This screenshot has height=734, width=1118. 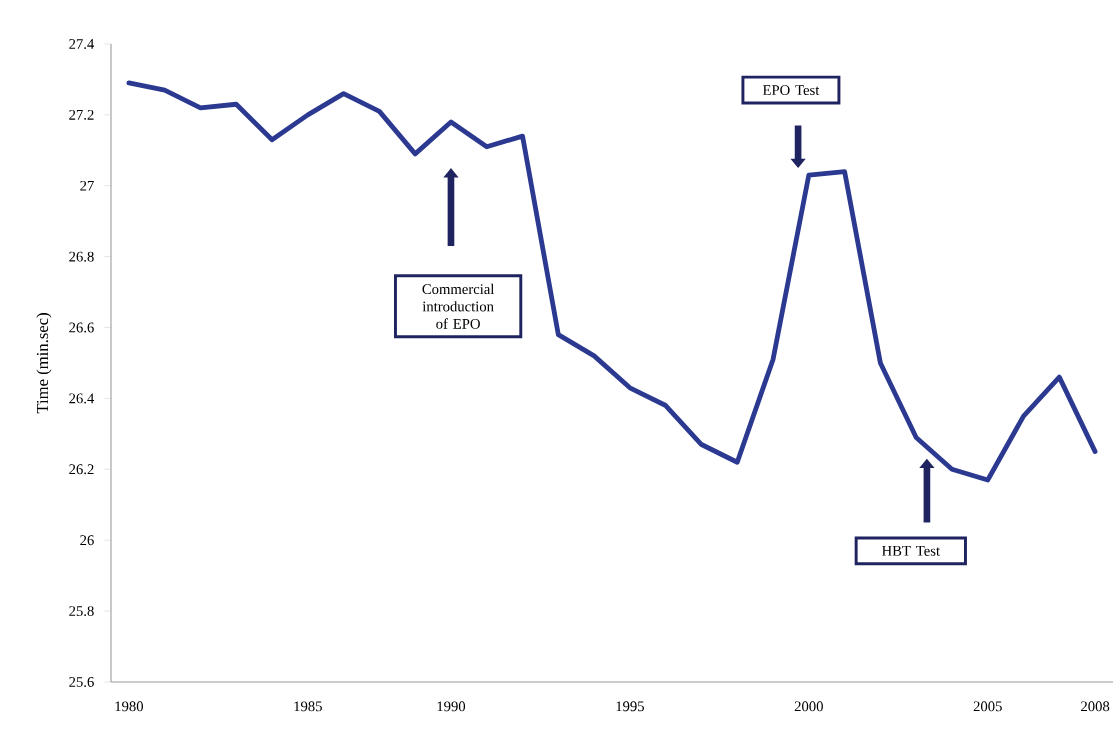 I want to click on y-tick-label: 26.2, so click(x=81, y=469).